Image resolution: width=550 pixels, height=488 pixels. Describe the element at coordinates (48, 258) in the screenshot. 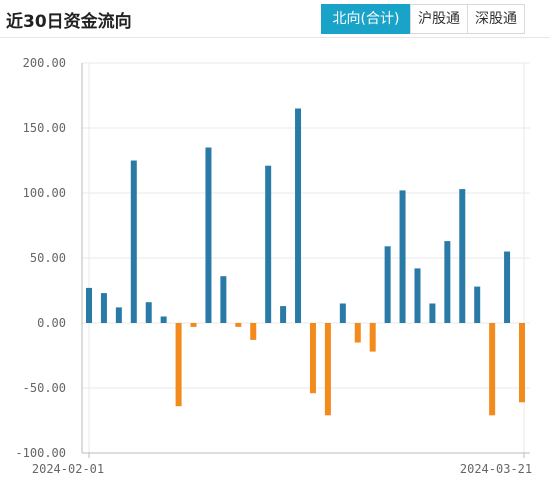

I see `y-tick-label: 50.00` at that location.